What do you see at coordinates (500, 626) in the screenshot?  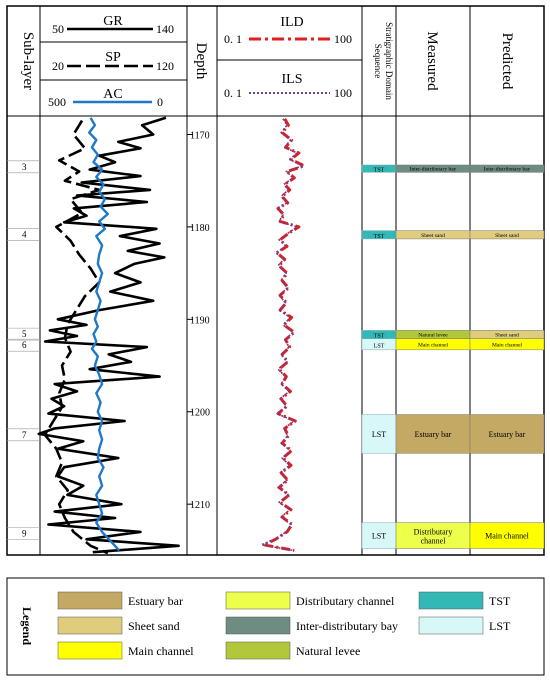 I see `legend-label: LST` at bounding box center [500, 626].